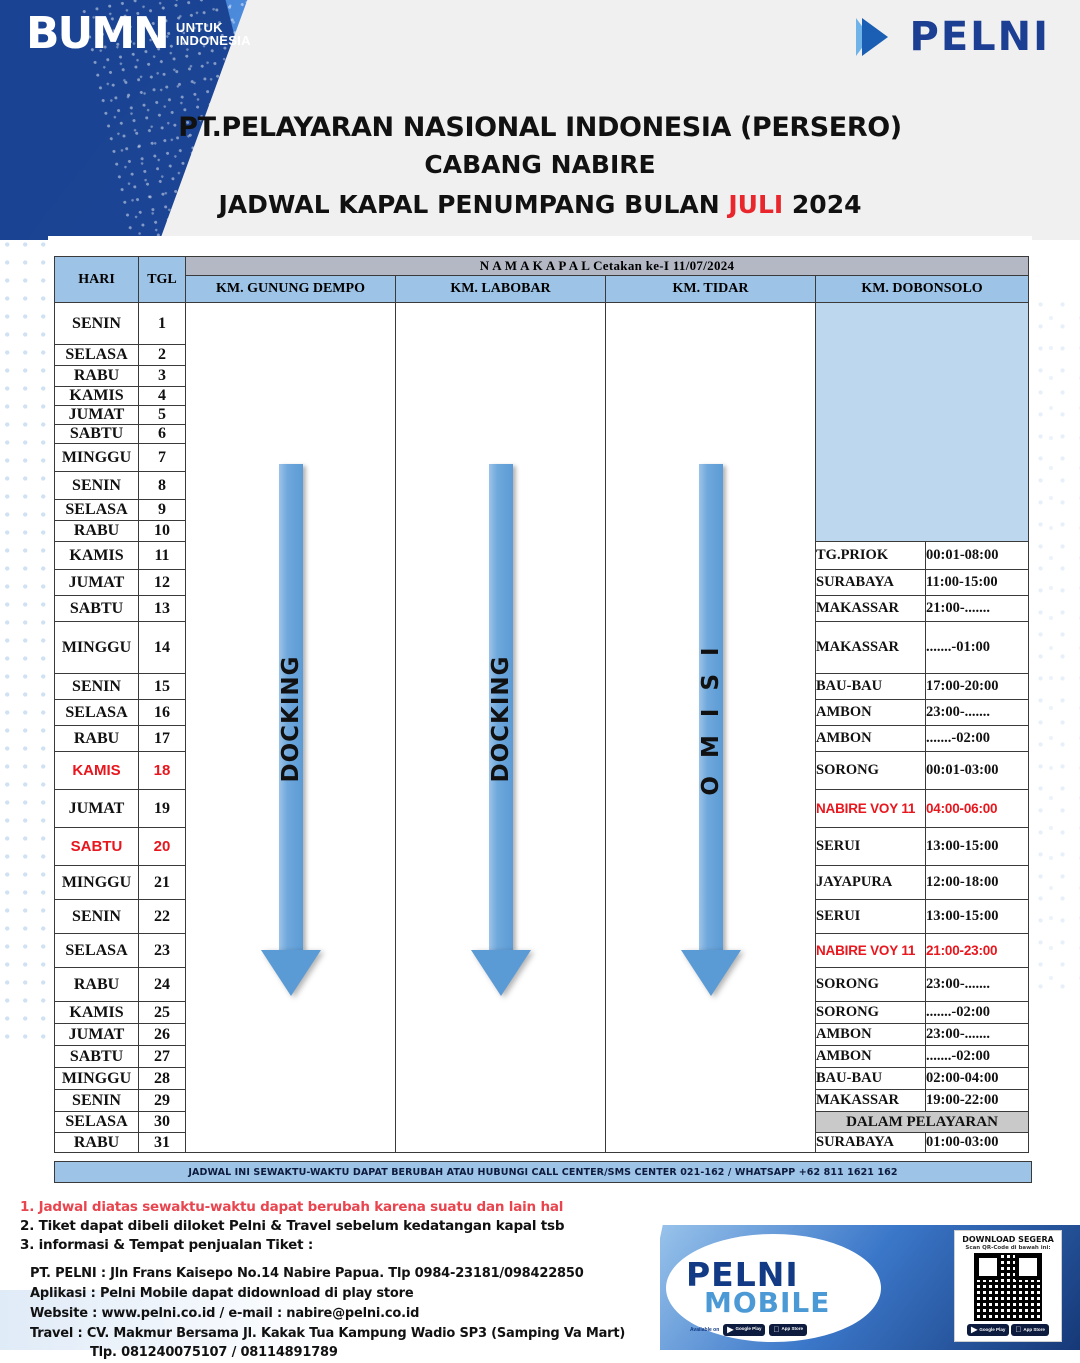 This screenshot has height=1363, width=1080. What do you see at coordinates (542, 1012) in the screenshot?
I see `table-row: KAMIS 25 SORONG .......-02:00` at bounding box center [542, 1012].